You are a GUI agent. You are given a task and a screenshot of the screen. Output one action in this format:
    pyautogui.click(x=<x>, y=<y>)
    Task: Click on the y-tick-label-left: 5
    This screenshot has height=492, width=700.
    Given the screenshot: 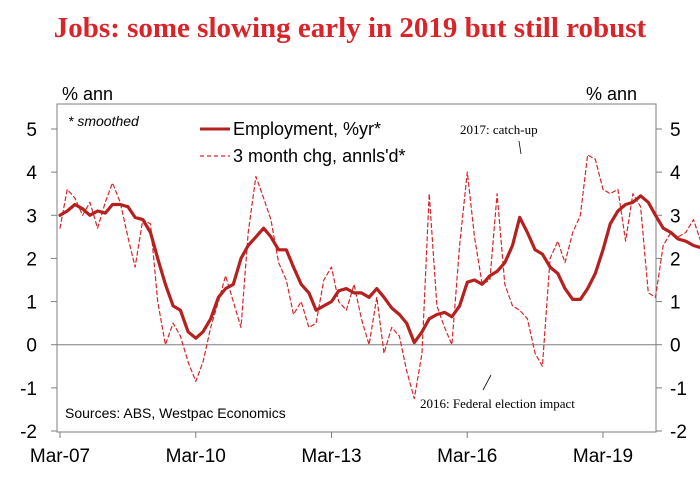 What is the action you would take?
    pyautogui.click(x=31, y=130)
    